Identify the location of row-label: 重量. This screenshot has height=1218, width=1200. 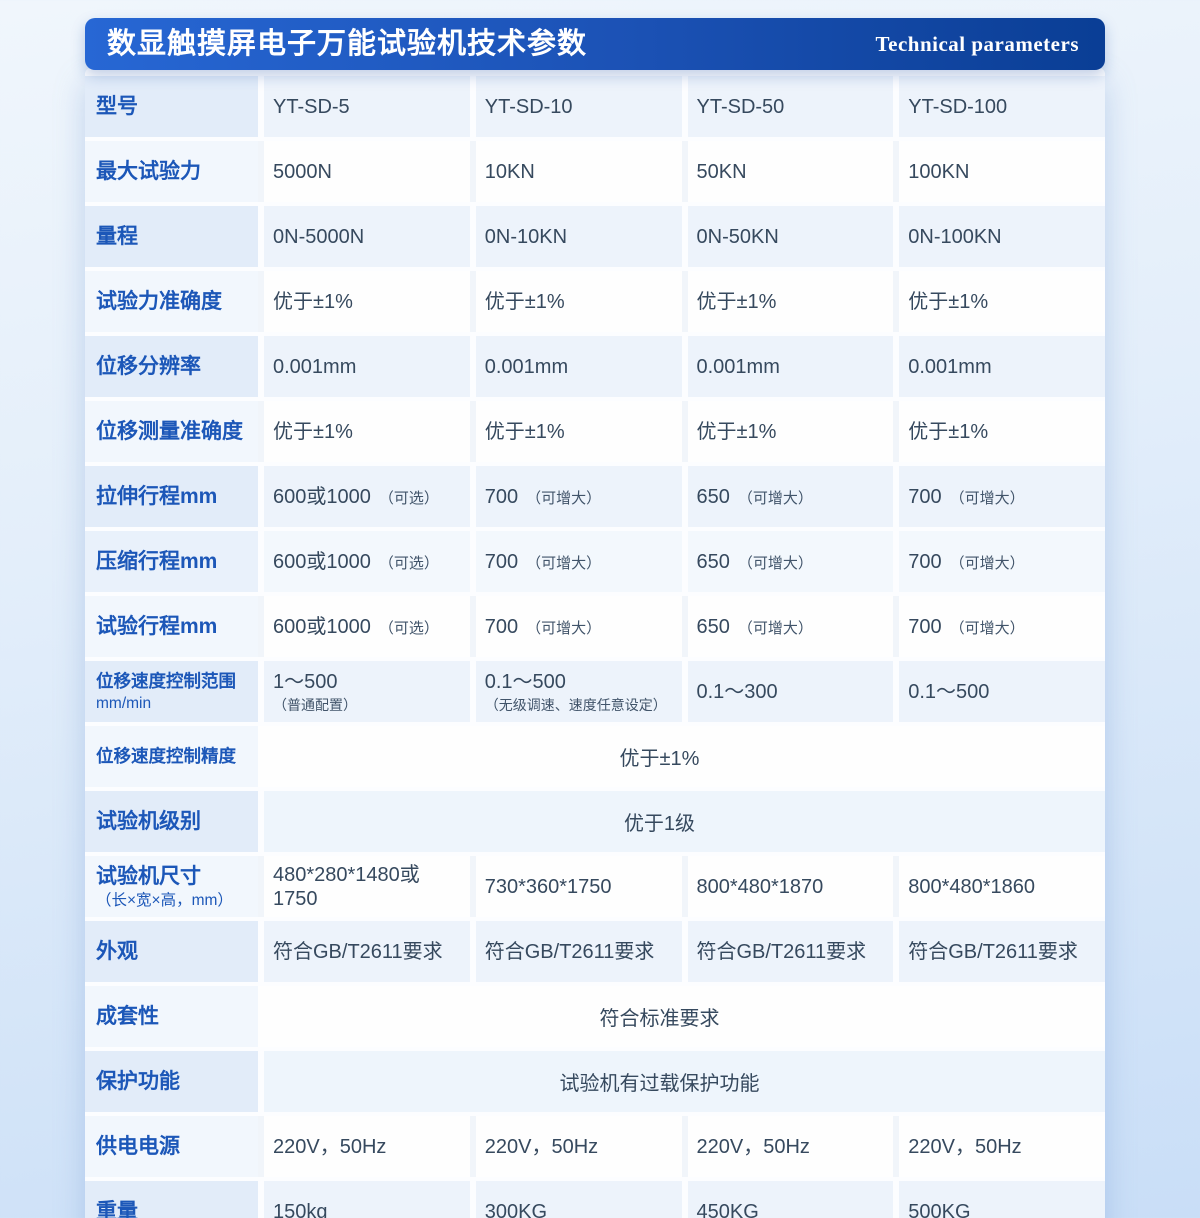
(117, 1208).